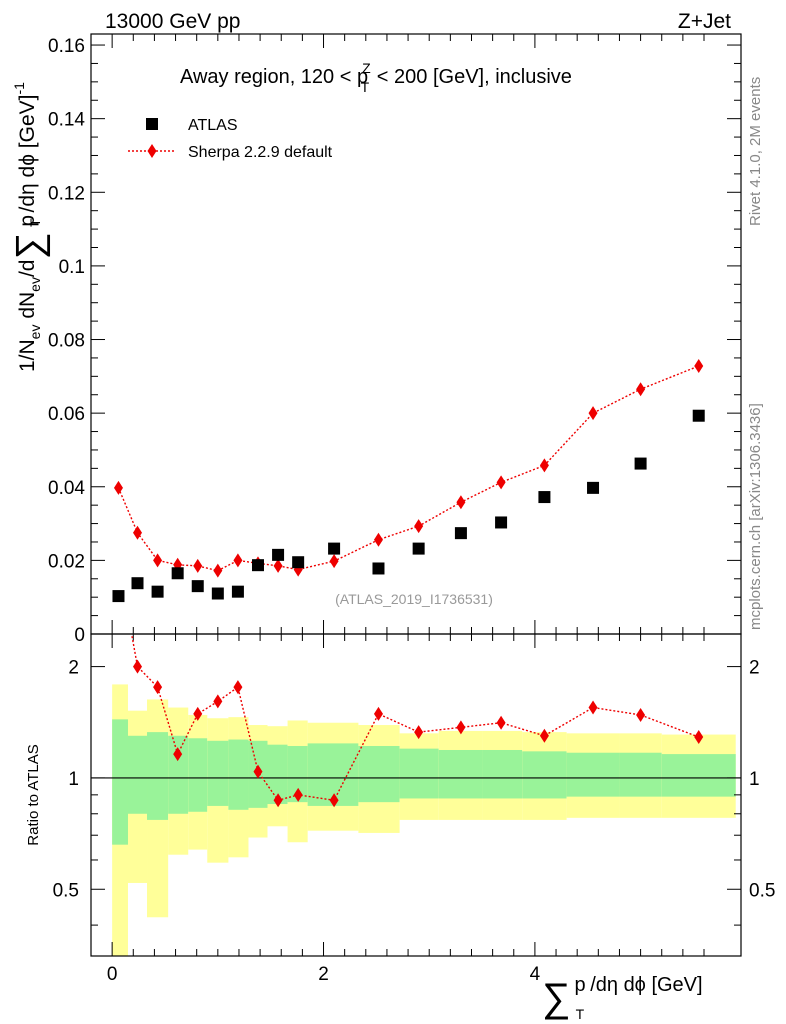 The height and width of the screenshot is (1024, 786). What do you see at coordinates (323, 974) in the screenshot?
I see `xtick-label: 2` at bounding box center [323, 974].